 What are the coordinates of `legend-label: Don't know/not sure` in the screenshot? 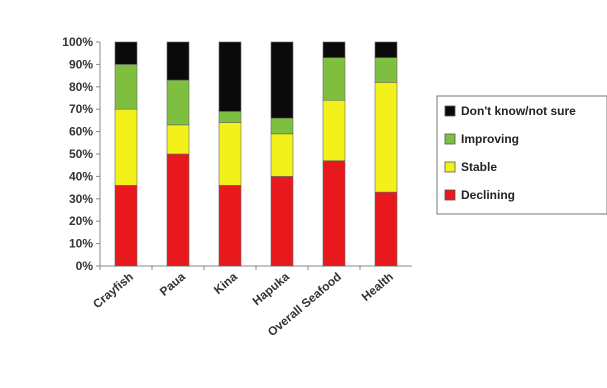 It's located at (518, 111).